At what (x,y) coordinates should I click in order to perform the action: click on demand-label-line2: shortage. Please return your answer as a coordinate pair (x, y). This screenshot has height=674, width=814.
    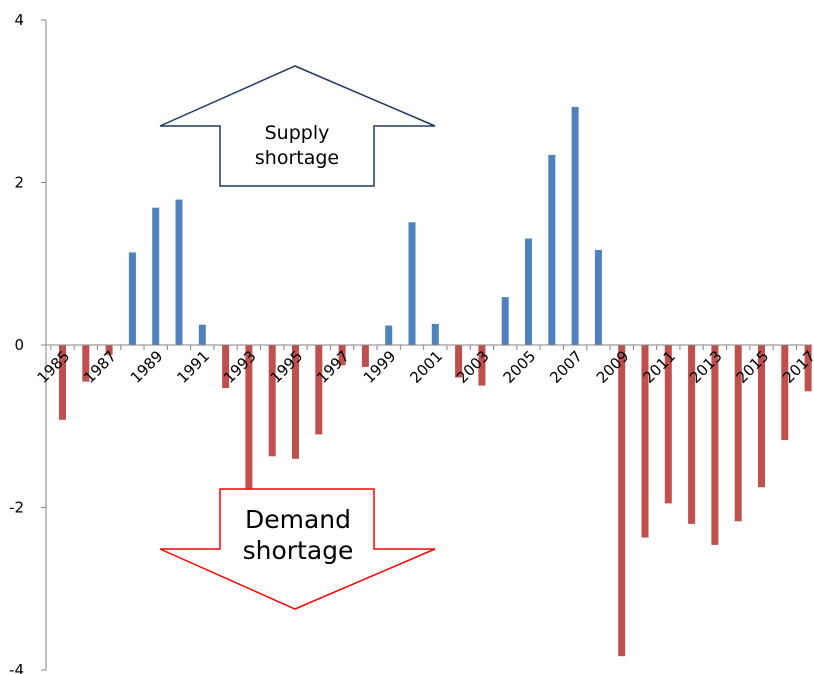
    Looking at the image, I should click on (298, 550).